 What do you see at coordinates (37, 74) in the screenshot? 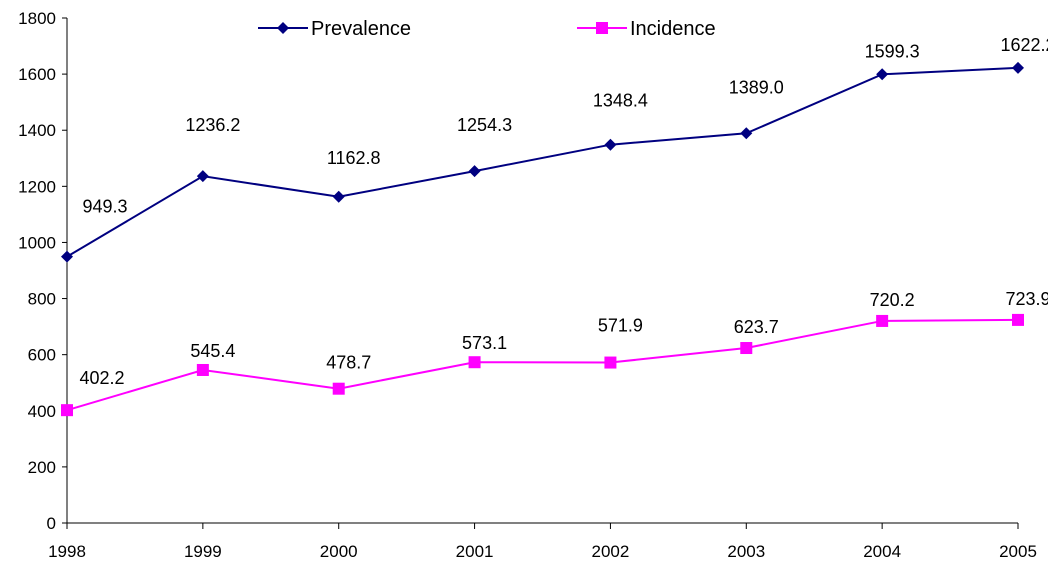
I see `y-tick-label: 1600` at bounding box center [37, 74].